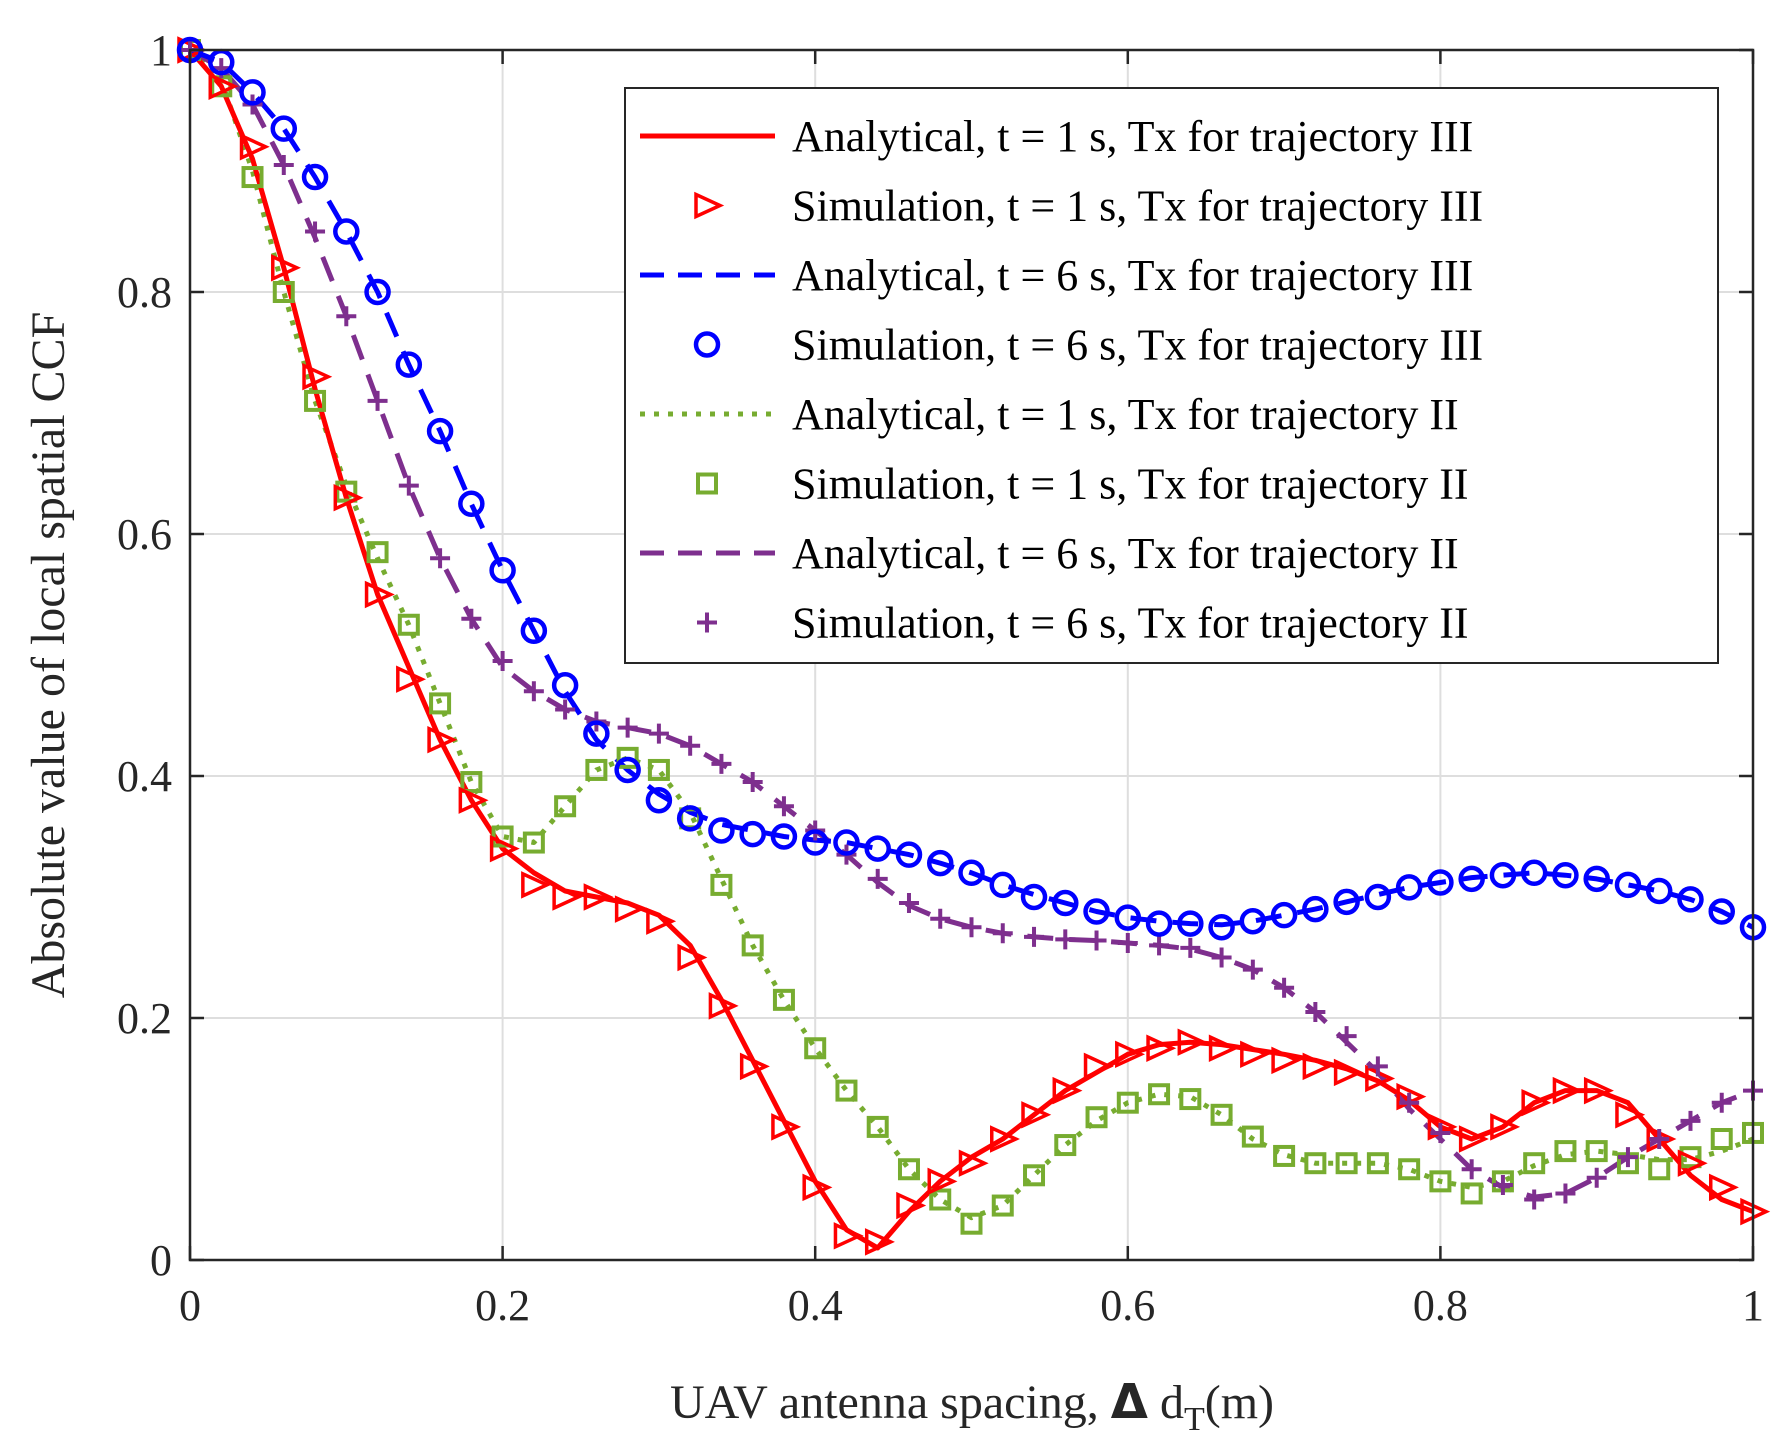  I want to click on x-tick-label: 0.4, so click(815, 1305).